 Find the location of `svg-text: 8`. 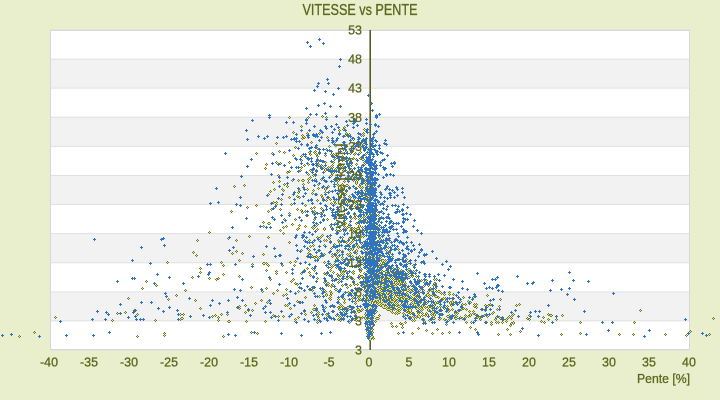

svg-text: 8 is located at coordinates (358, 292).